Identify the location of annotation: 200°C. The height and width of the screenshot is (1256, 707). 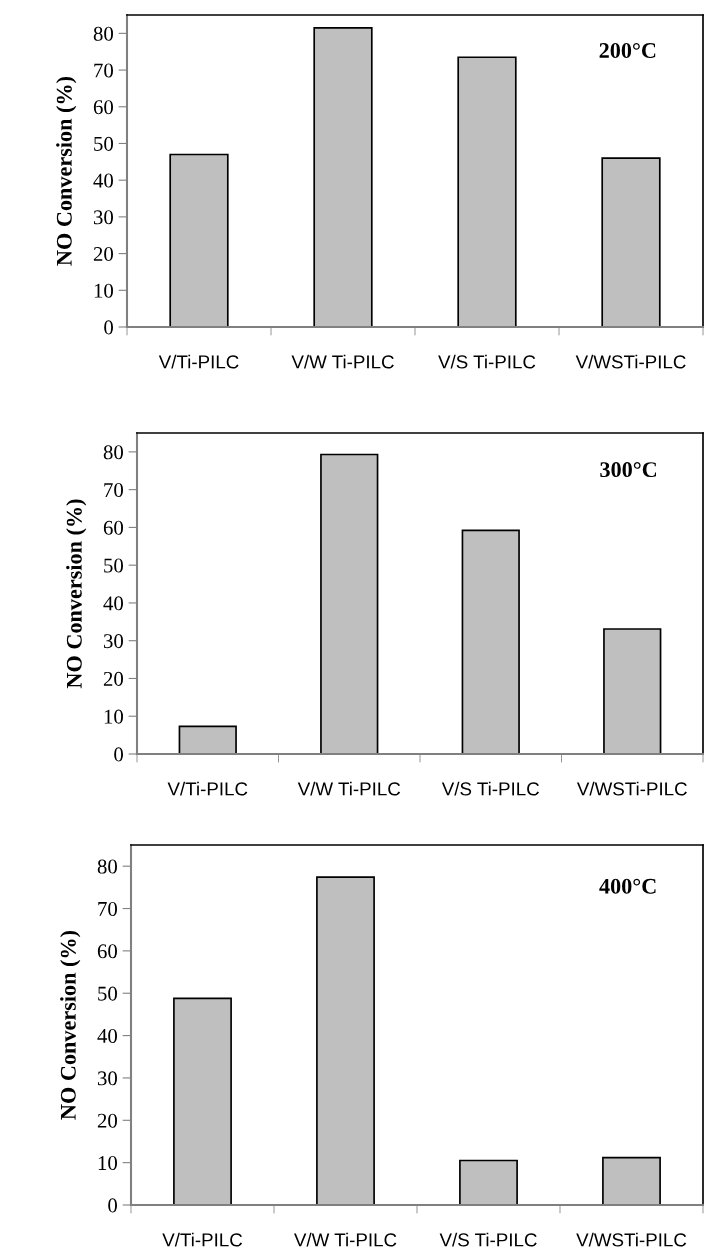
(627, 50).